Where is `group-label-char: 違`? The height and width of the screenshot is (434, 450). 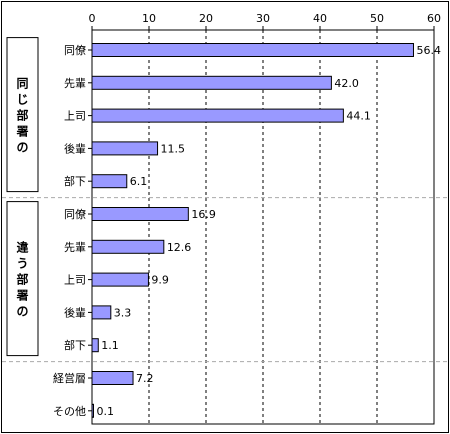
group-label-char: 違 is located at coordinates (22, 247).